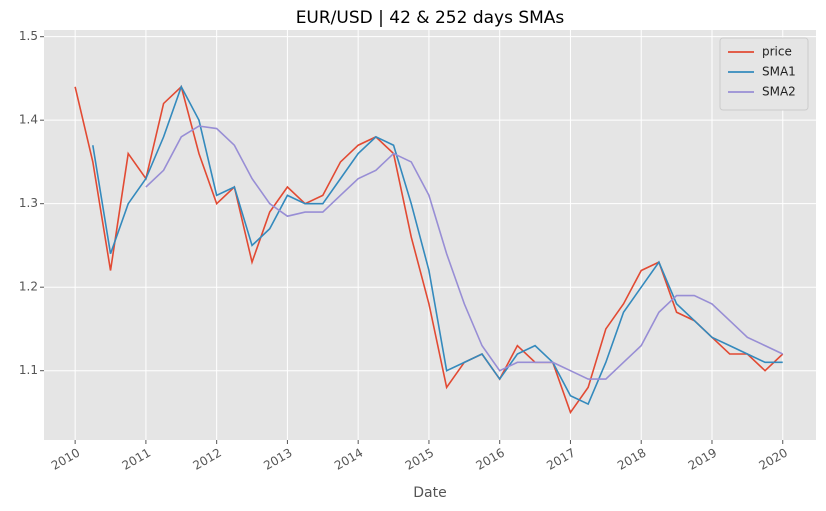 This screenshot has height=511, width=826. I want to click on x-tick-label: 2015, so click(419, 459).